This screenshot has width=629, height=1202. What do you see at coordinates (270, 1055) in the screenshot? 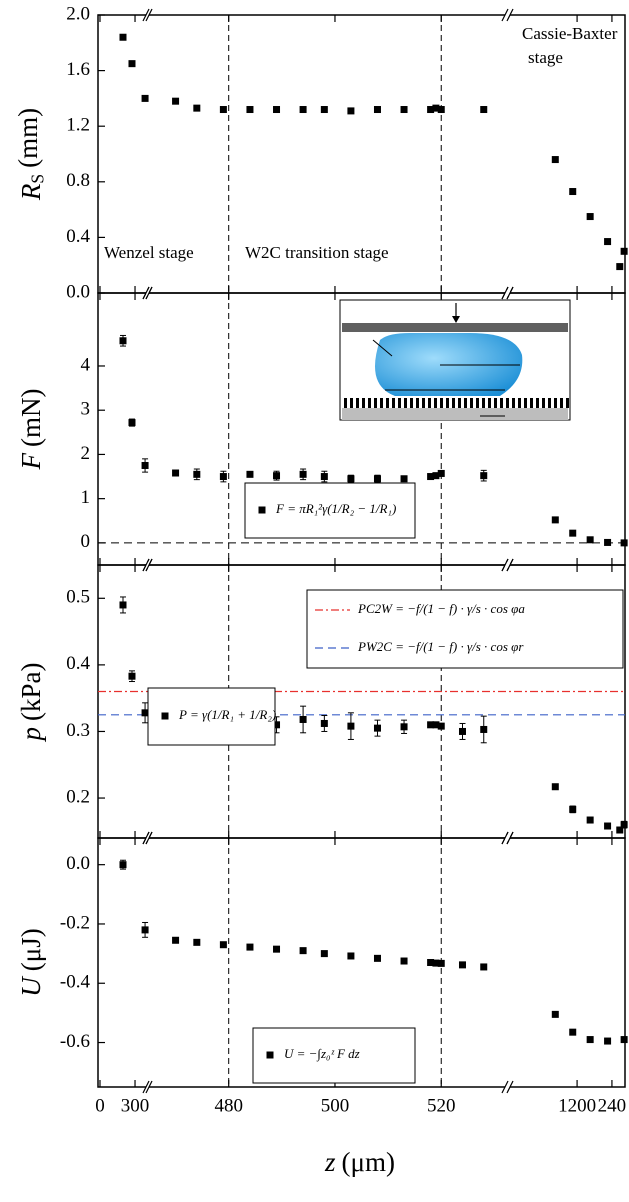
I see `legend-marker` at bounding box center [270, 1055].